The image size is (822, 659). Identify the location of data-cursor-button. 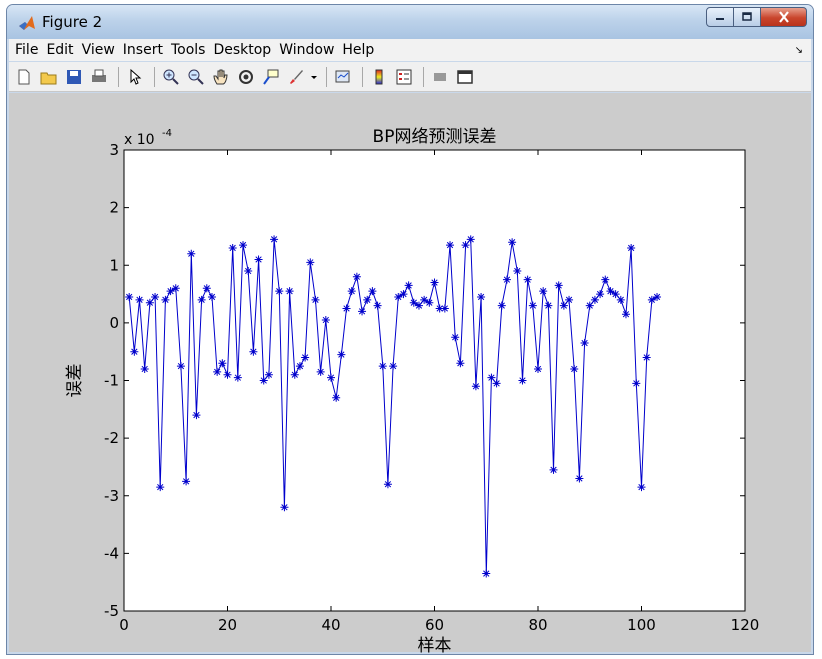
(271, 77).